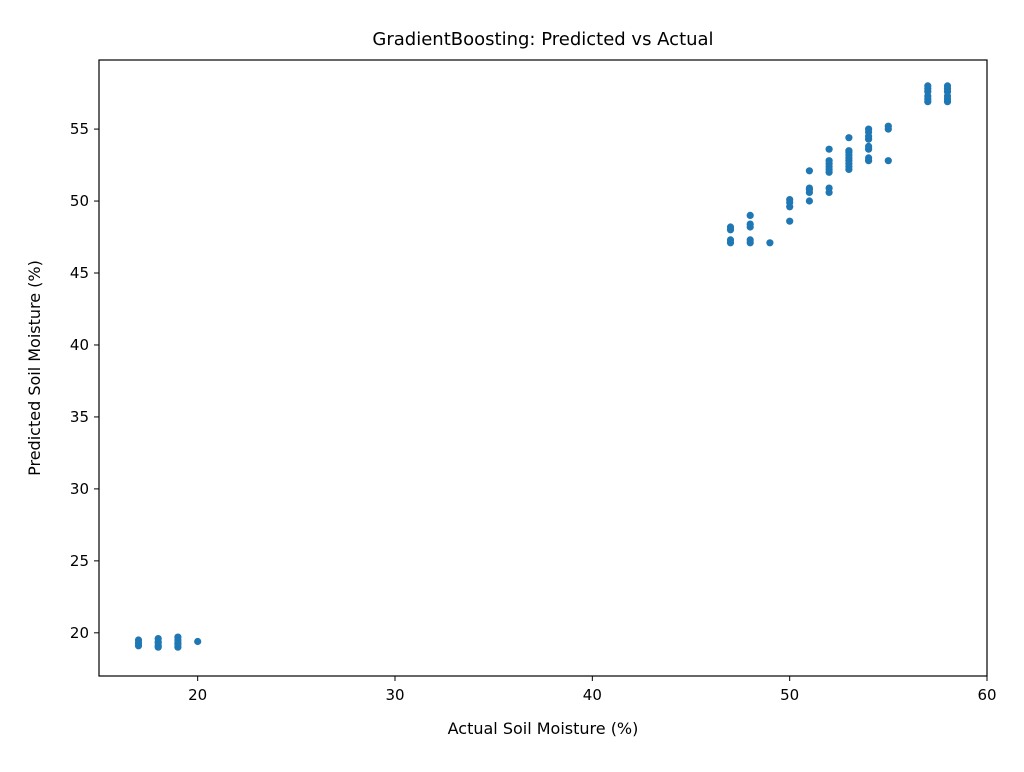  Describe the element at coordinates (79, 201) in the screenshot. I see `y-tick-label: 50` at that location.